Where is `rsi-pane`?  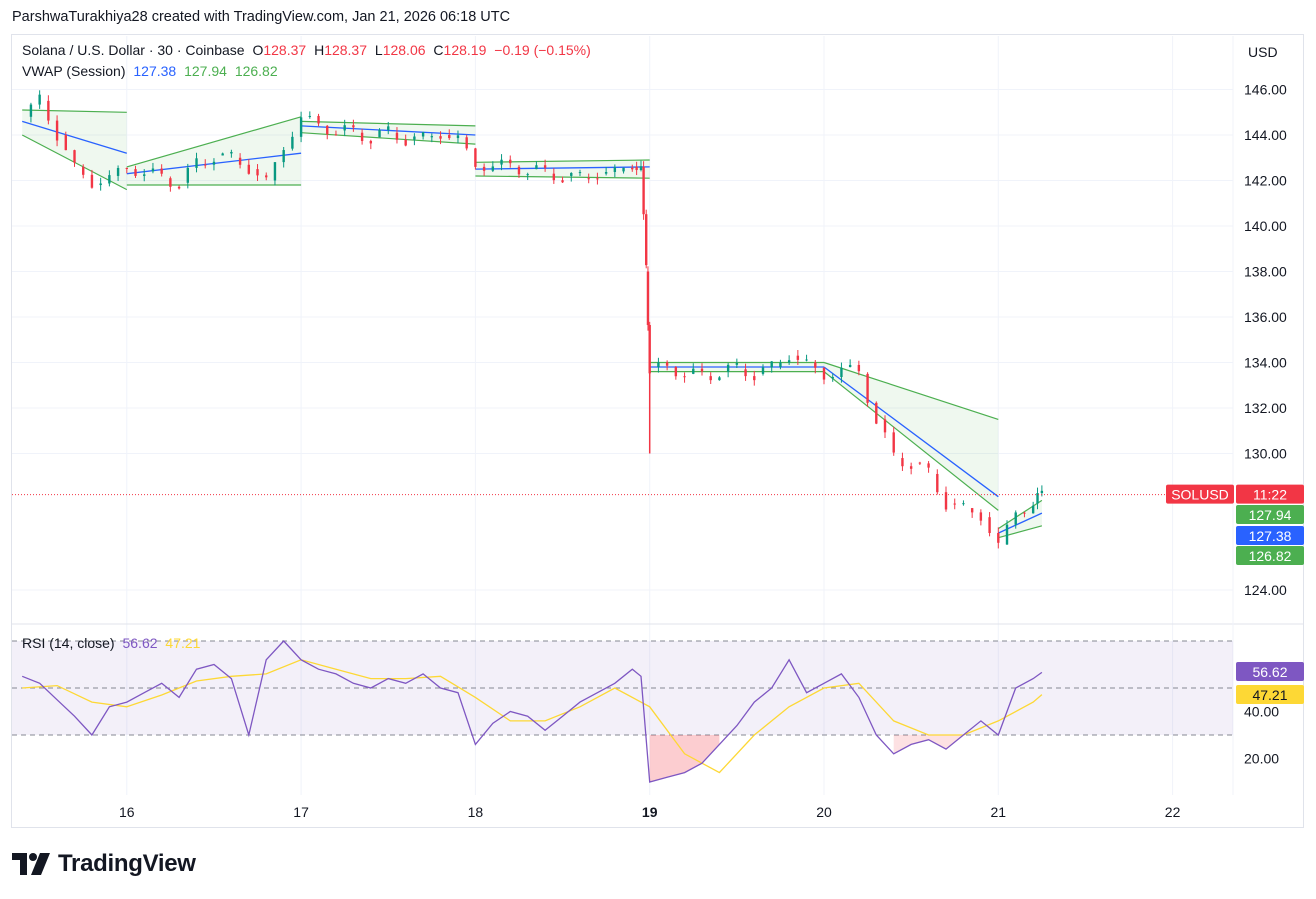 rsi-pane is located at coordinates (622, 711).